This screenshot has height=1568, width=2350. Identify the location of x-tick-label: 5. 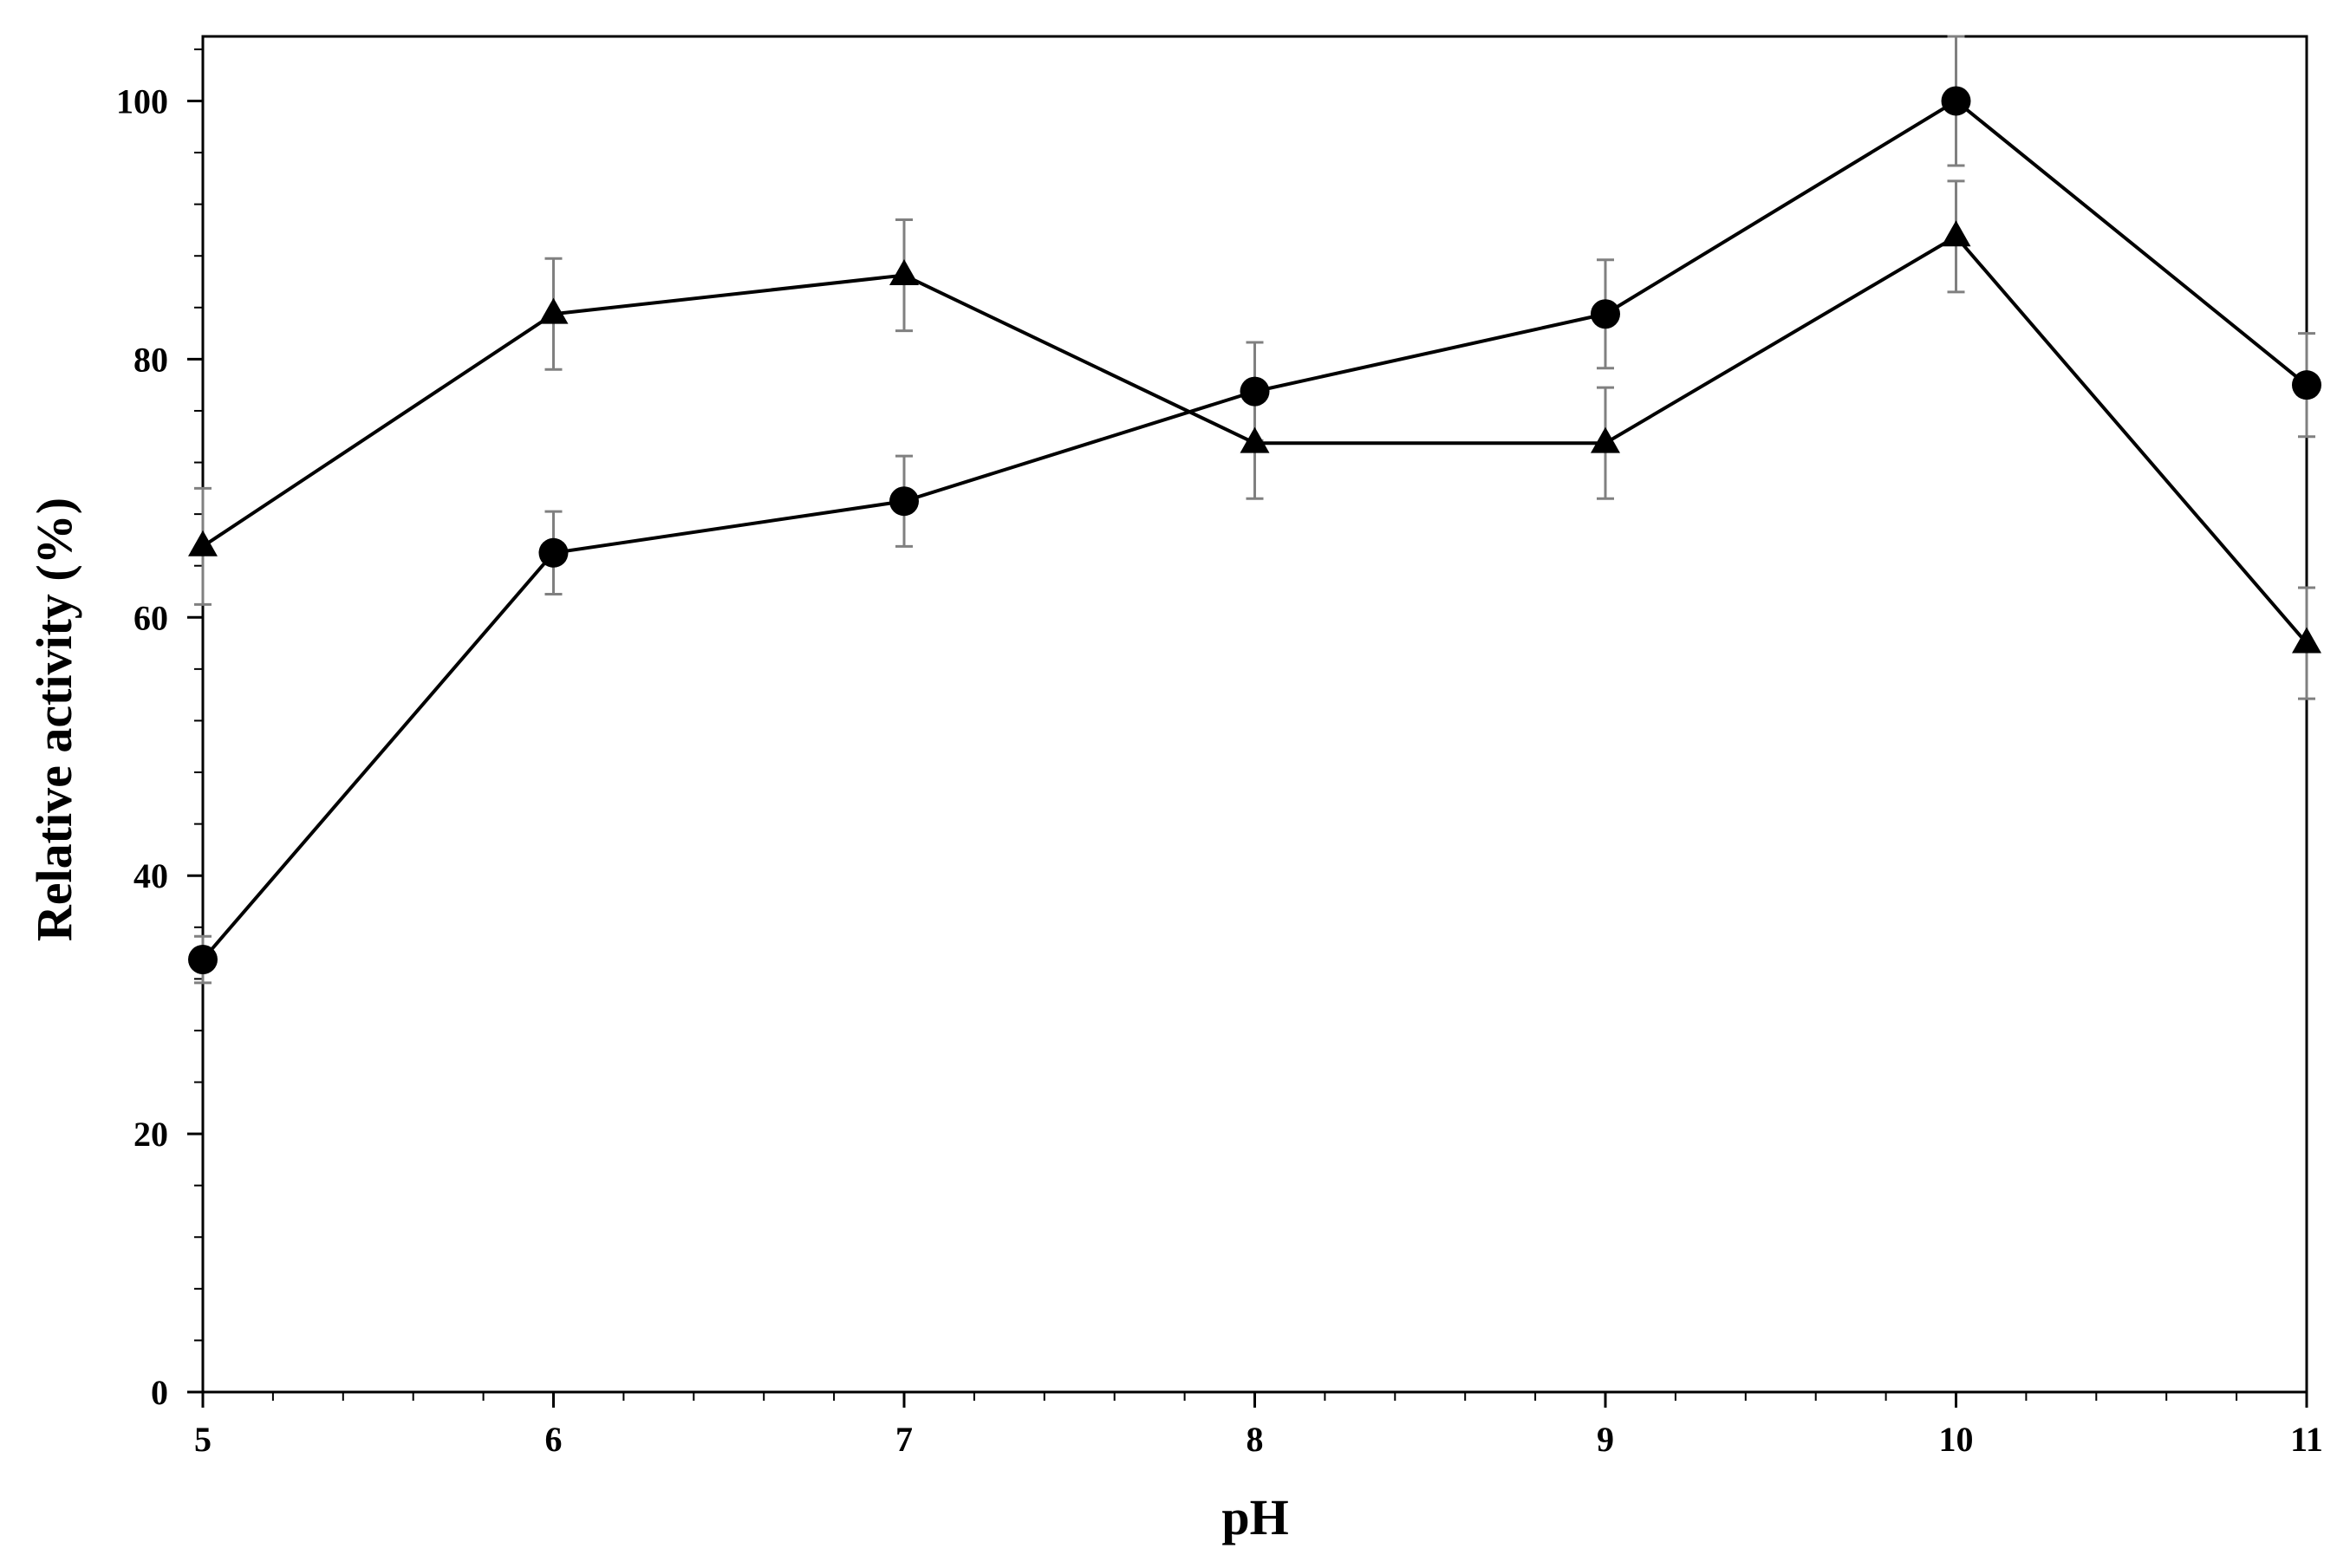
(203, 1439).